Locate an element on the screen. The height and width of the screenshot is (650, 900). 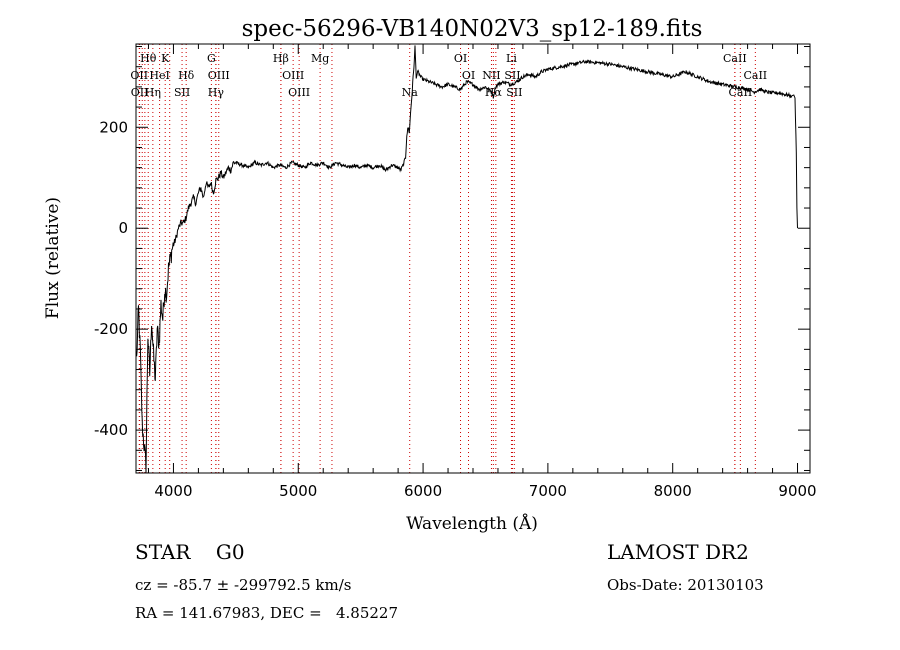
y-axis-label: Flux (relative) is located at coordinates (53, 258).